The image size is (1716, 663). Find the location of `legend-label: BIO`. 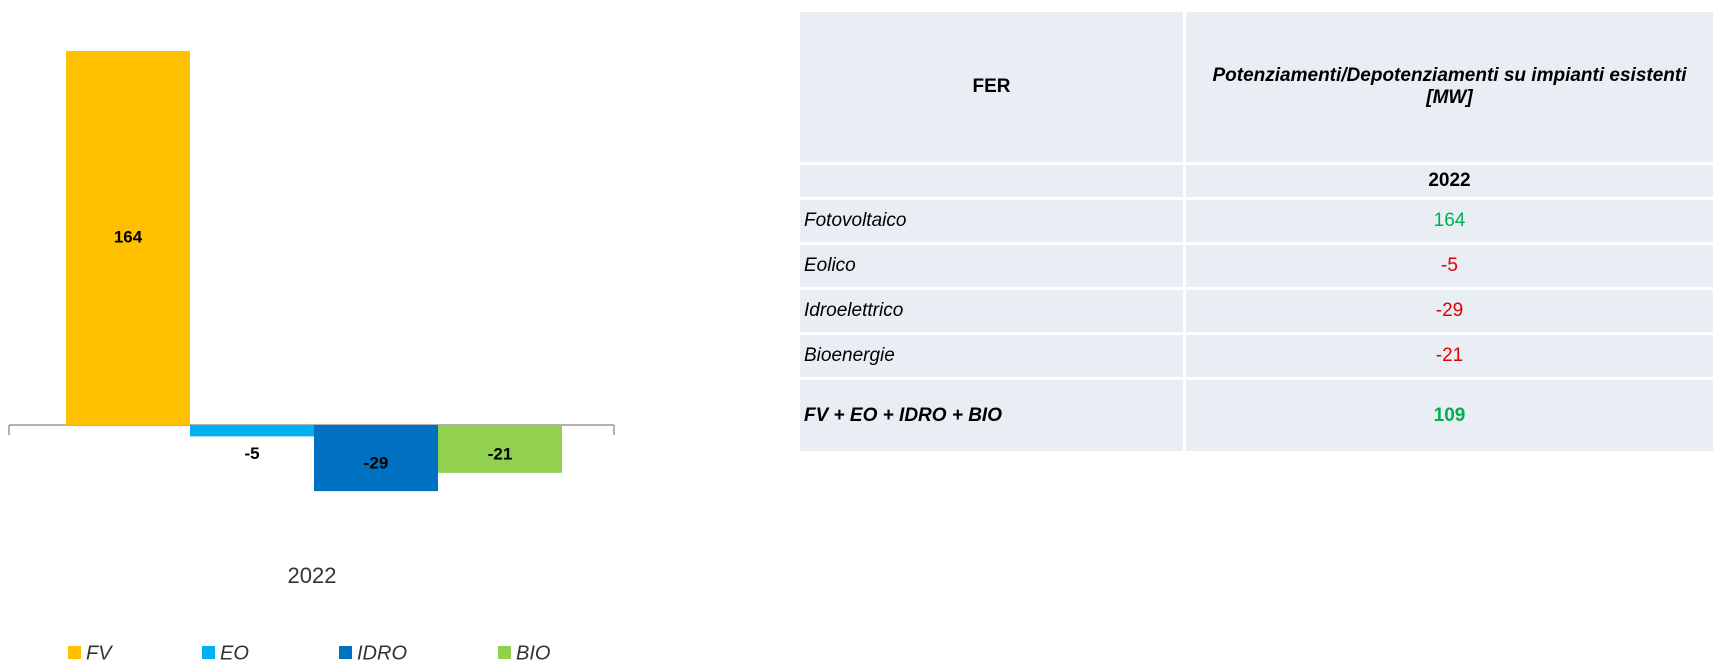

legend-label: BIO is located at coordinates (533, 652).